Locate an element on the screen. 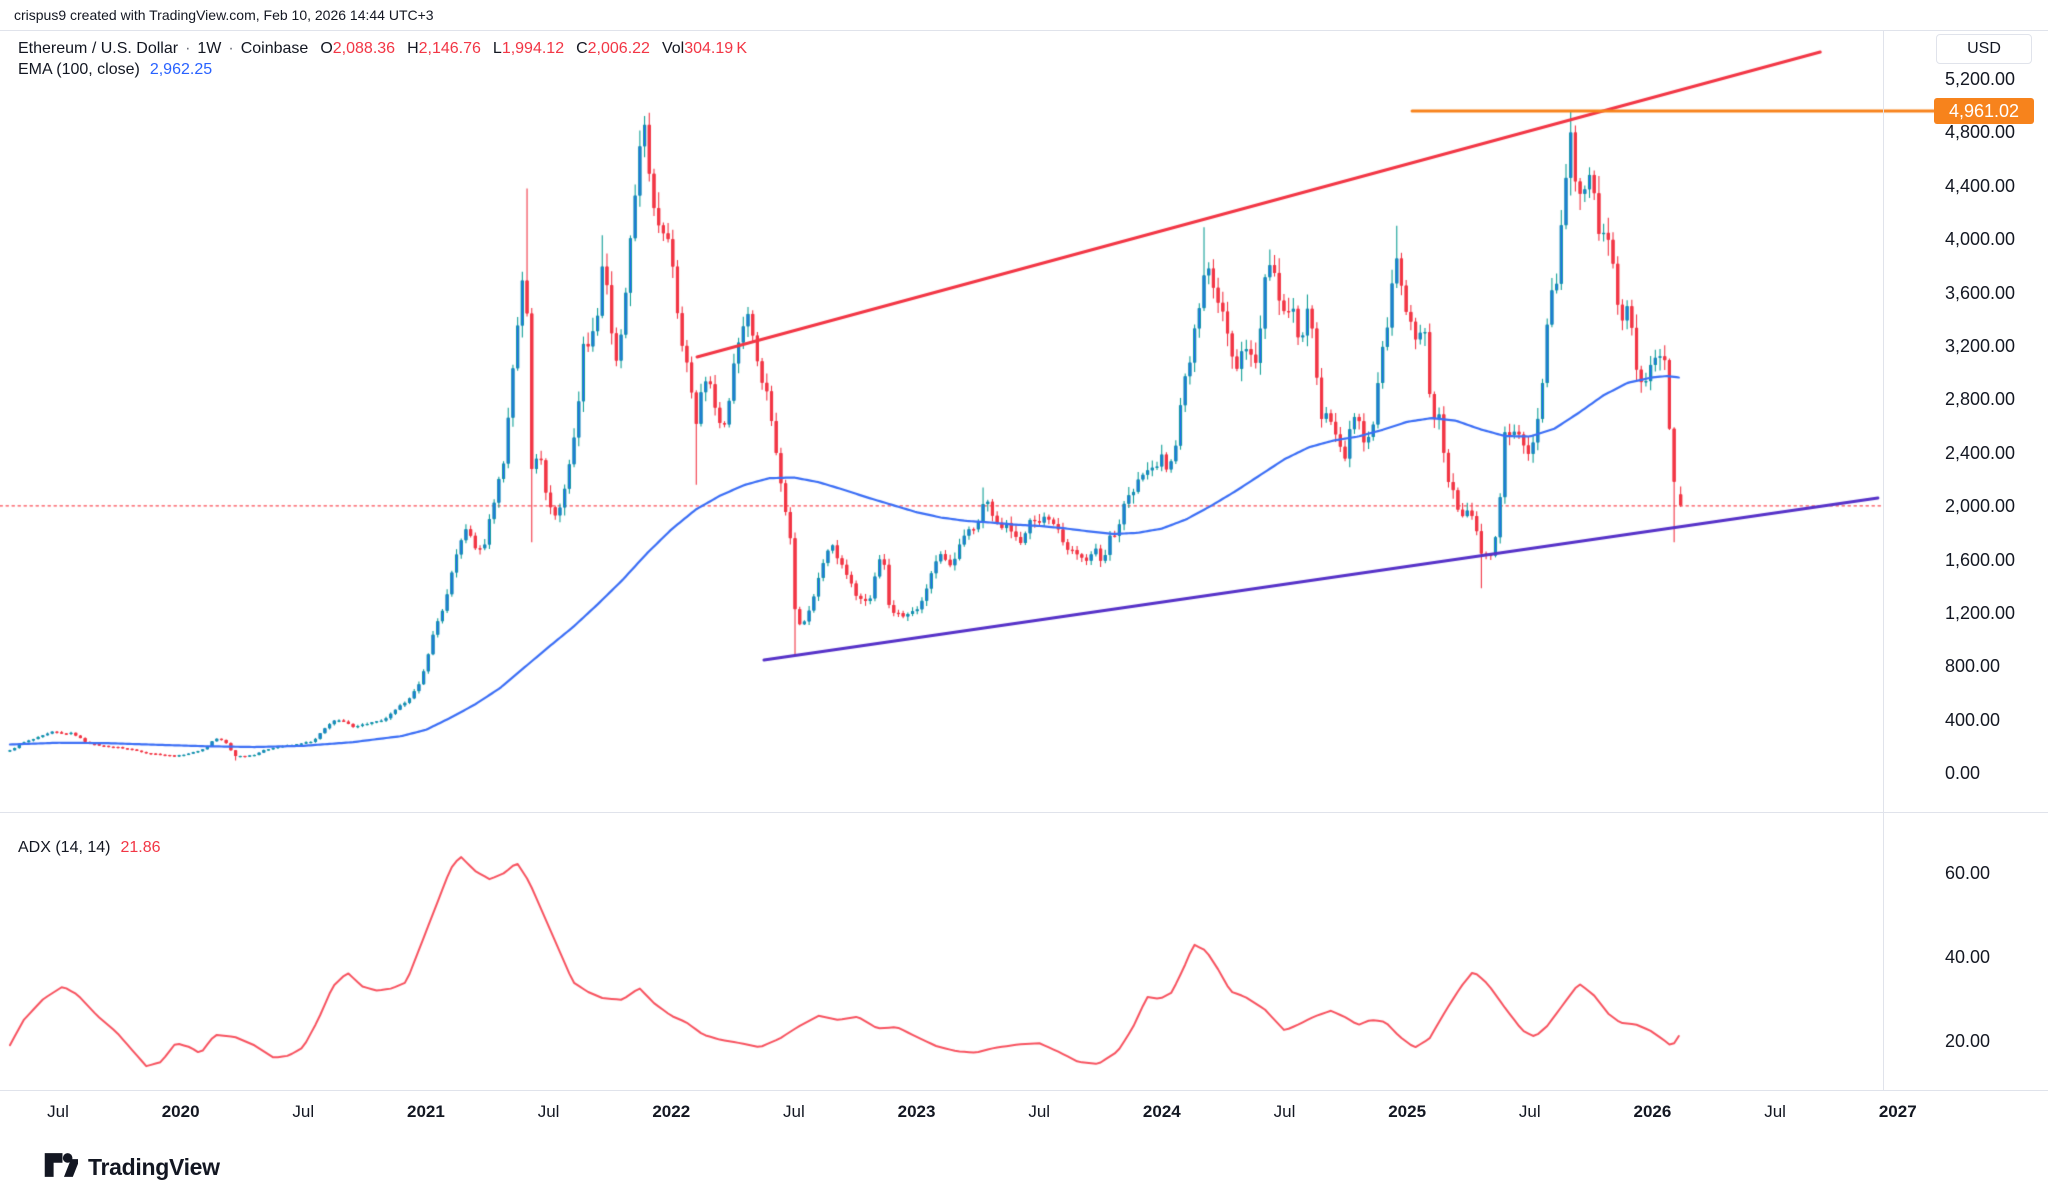 The width and height of the screenshot is (2048, 1202). price-axis-tick: 5,200.00 is located at coordinates (1980, 79).